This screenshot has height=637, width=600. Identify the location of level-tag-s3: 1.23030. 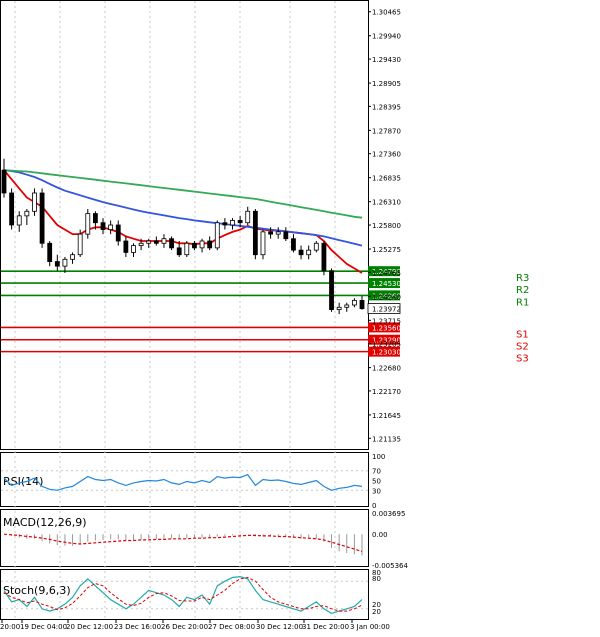
(386, 353).